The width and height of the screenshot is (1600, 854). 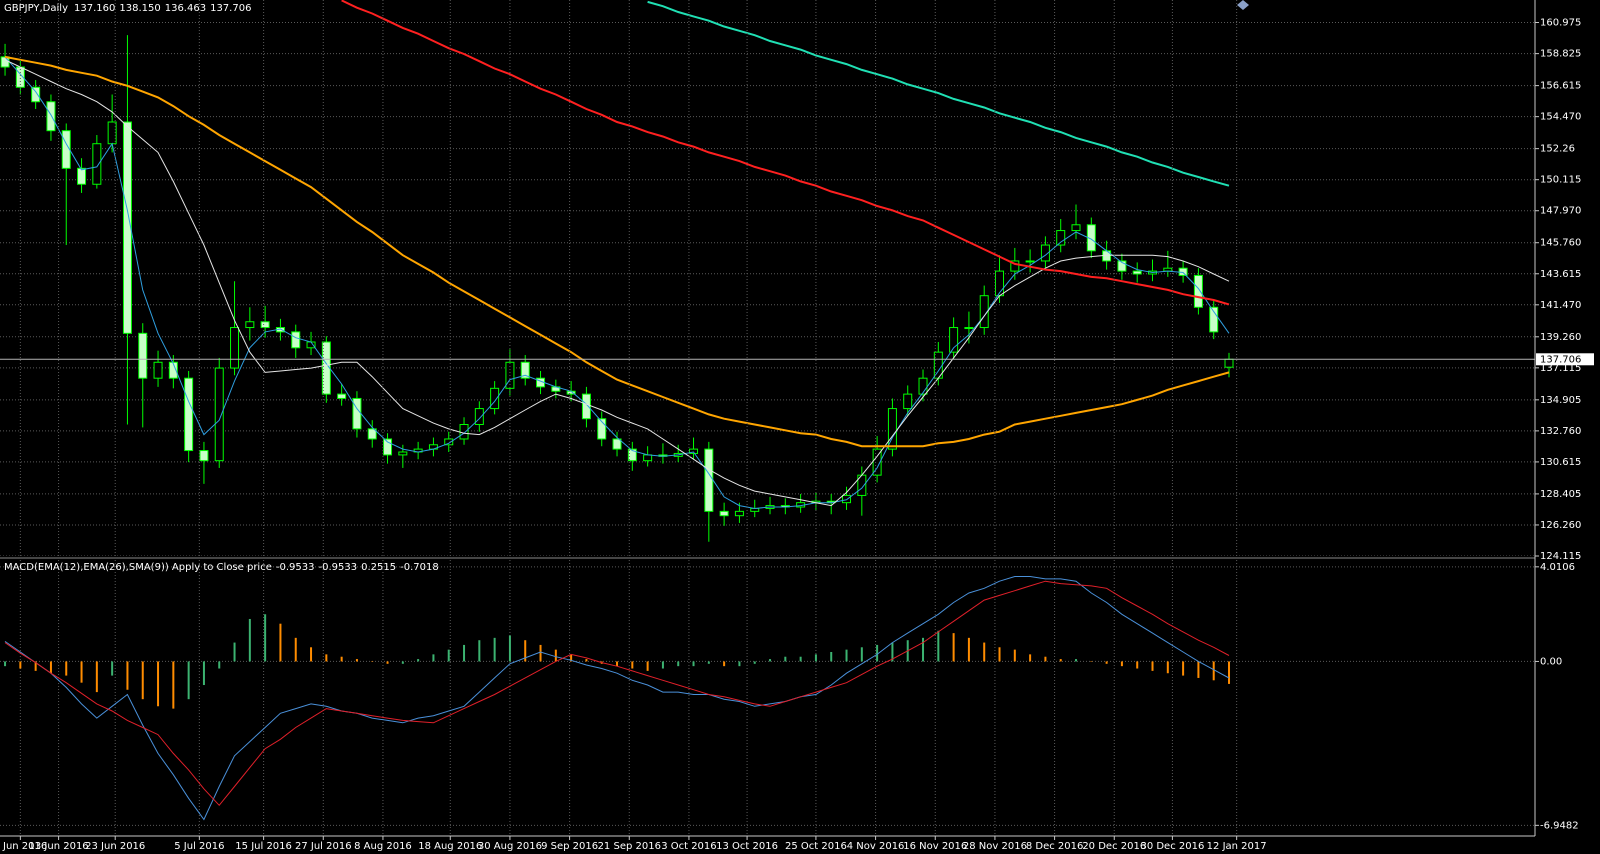 I want to click on x-tick-label: 16 Nov 2016, so click(x=935, y=846).